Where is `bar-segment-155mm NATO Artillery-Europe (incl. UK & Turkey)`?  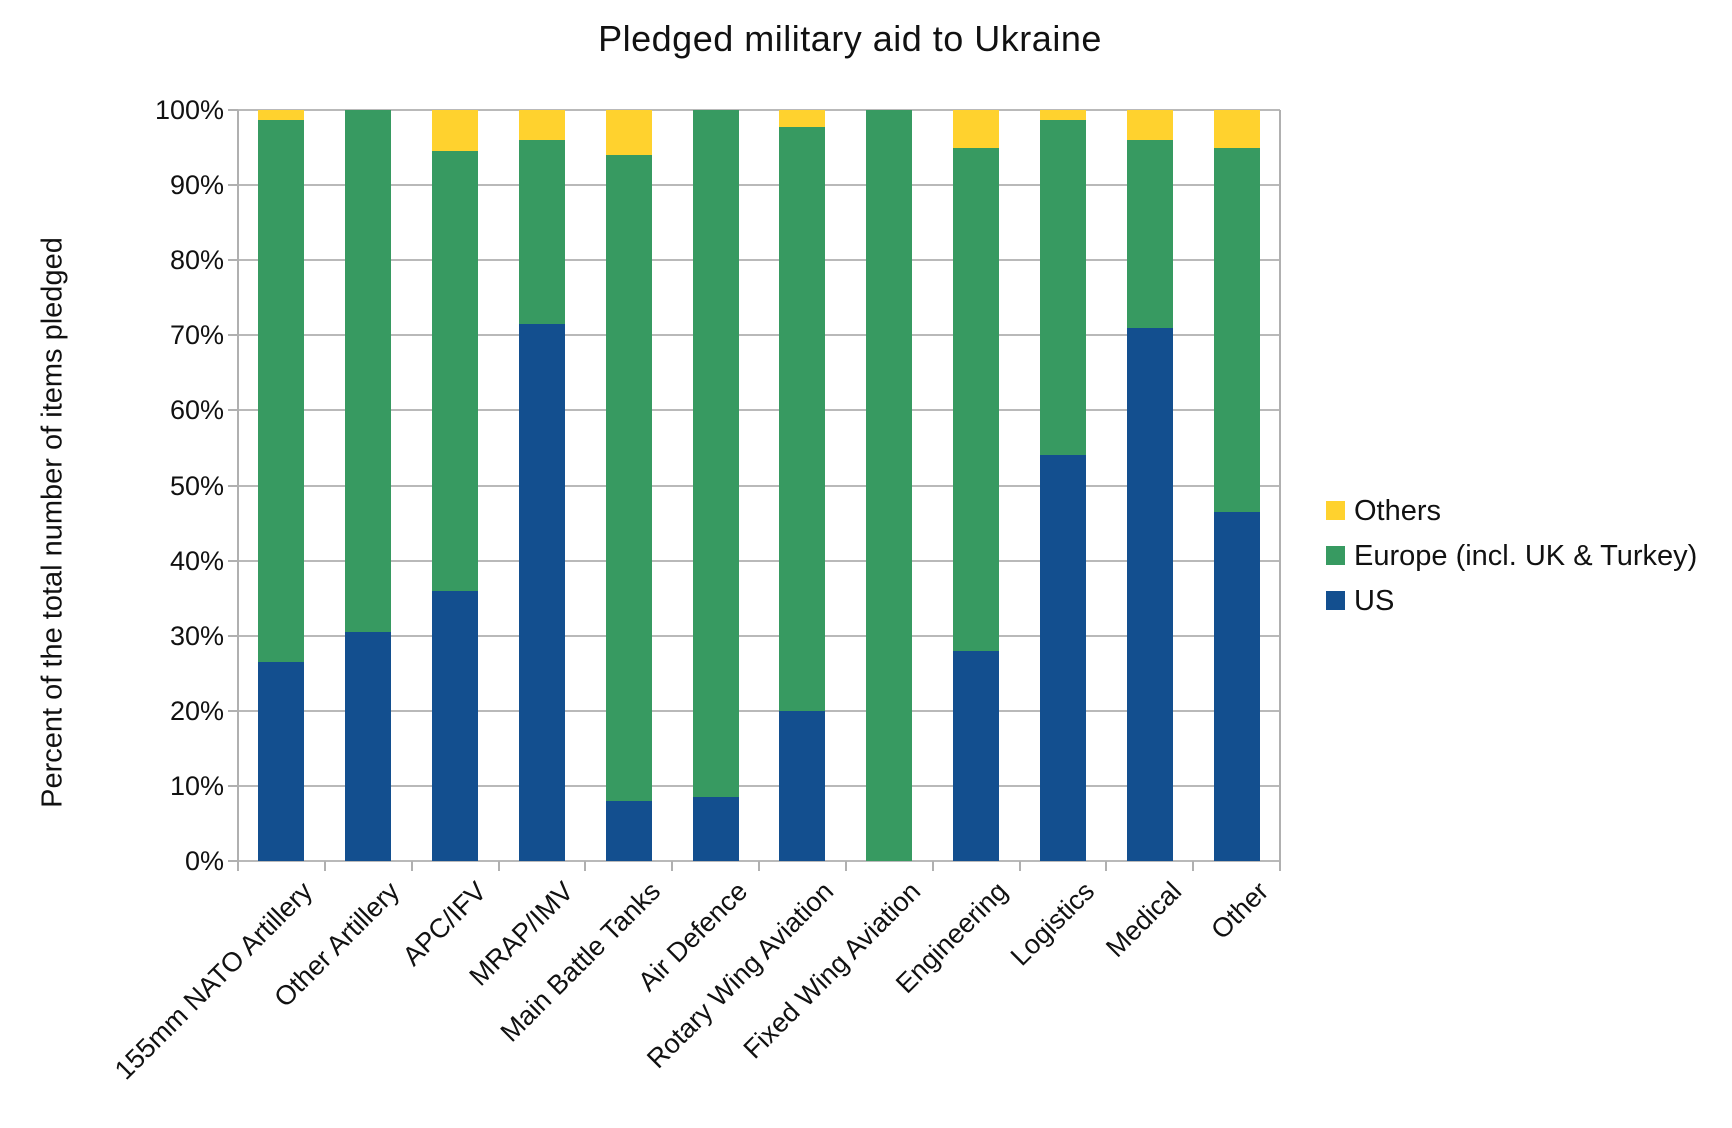 bar-segment-155mm NATO Artillery-Europe (incl. UK & Turkey) is located at coordinates (281, 390).